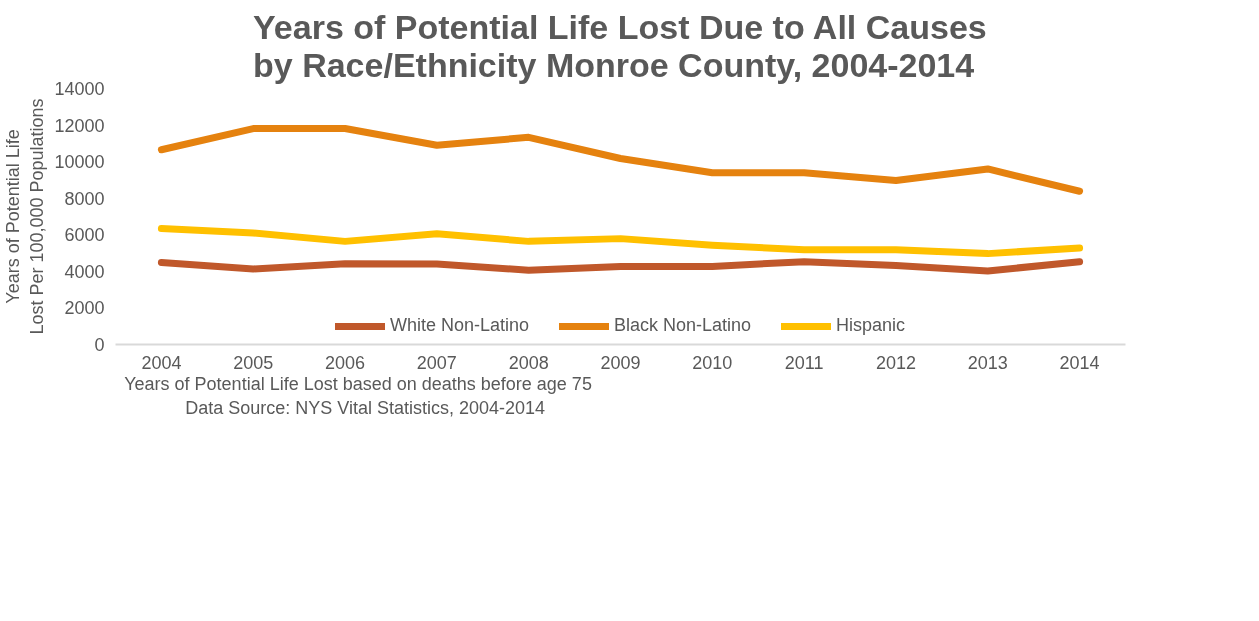  Describe the element at coordinates (79, 125) in the screenshot. I see `y-tick-label: 12000` at that location.